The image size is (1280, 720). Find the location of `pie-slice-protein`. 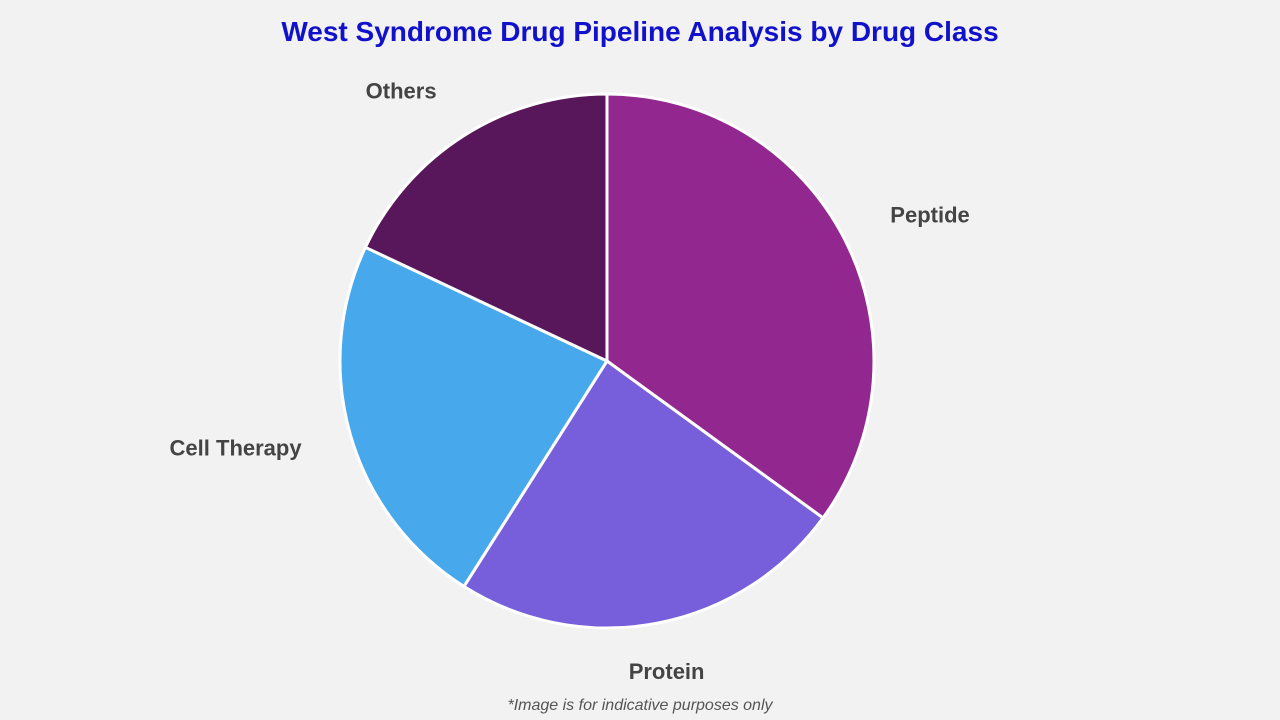

pie-slice-protein is located at coordinates (643, 494).